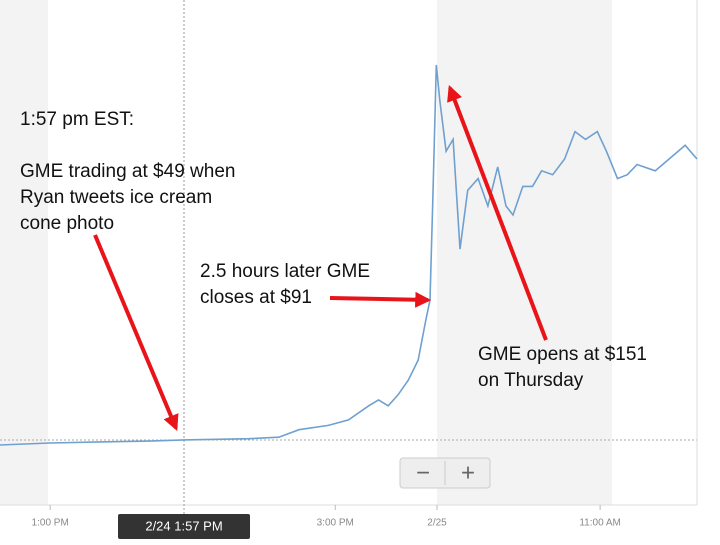 This screenshot has height=545, width=720. What do you see at coordinates (116, 197) in the screenshot?
I see `annotation: Ryan tweets ice cream` at bounding box center [116, 197].